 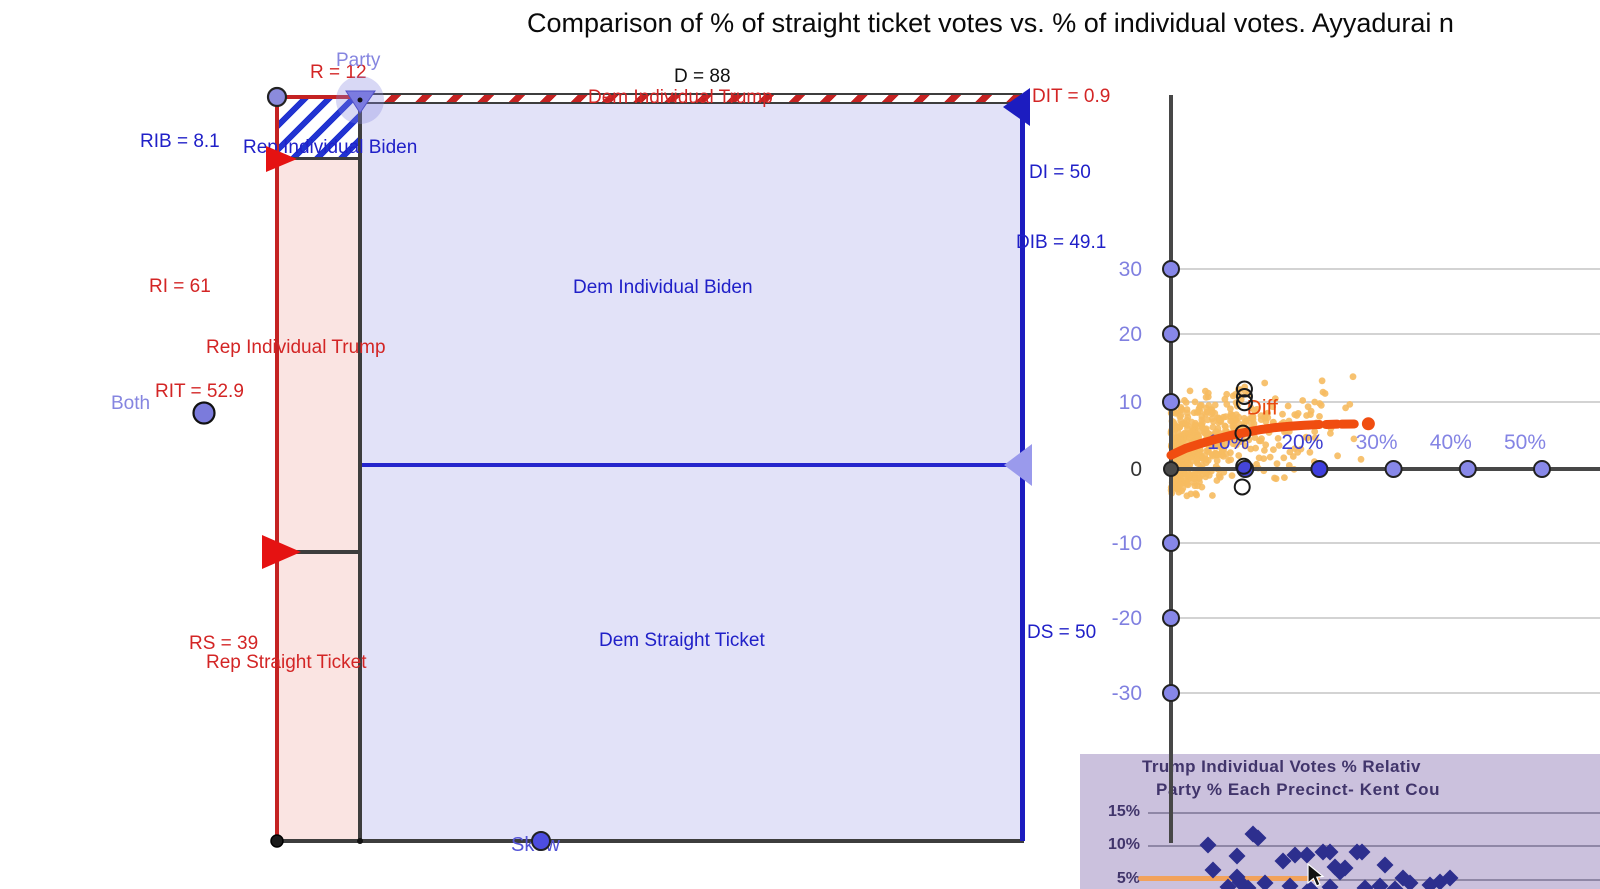 I want to click on dit-value-label: DIT = 0.9, so click(x=1071, y=96).